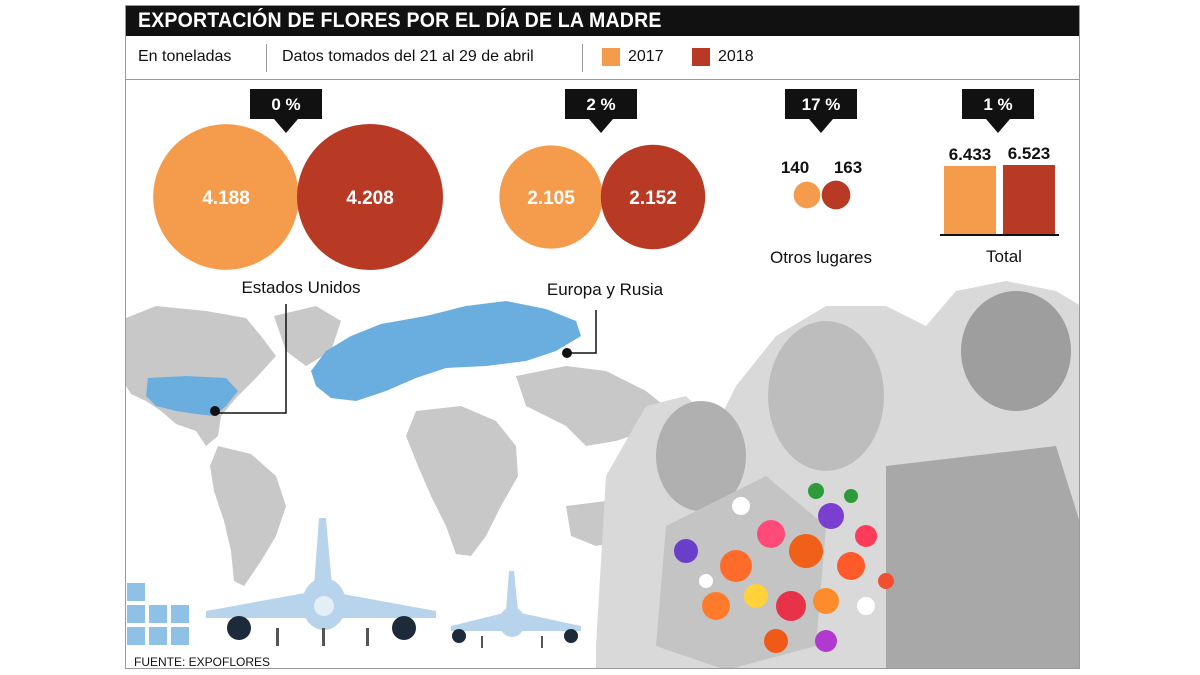  I want to click on callout-line-us, so click(251, 359).